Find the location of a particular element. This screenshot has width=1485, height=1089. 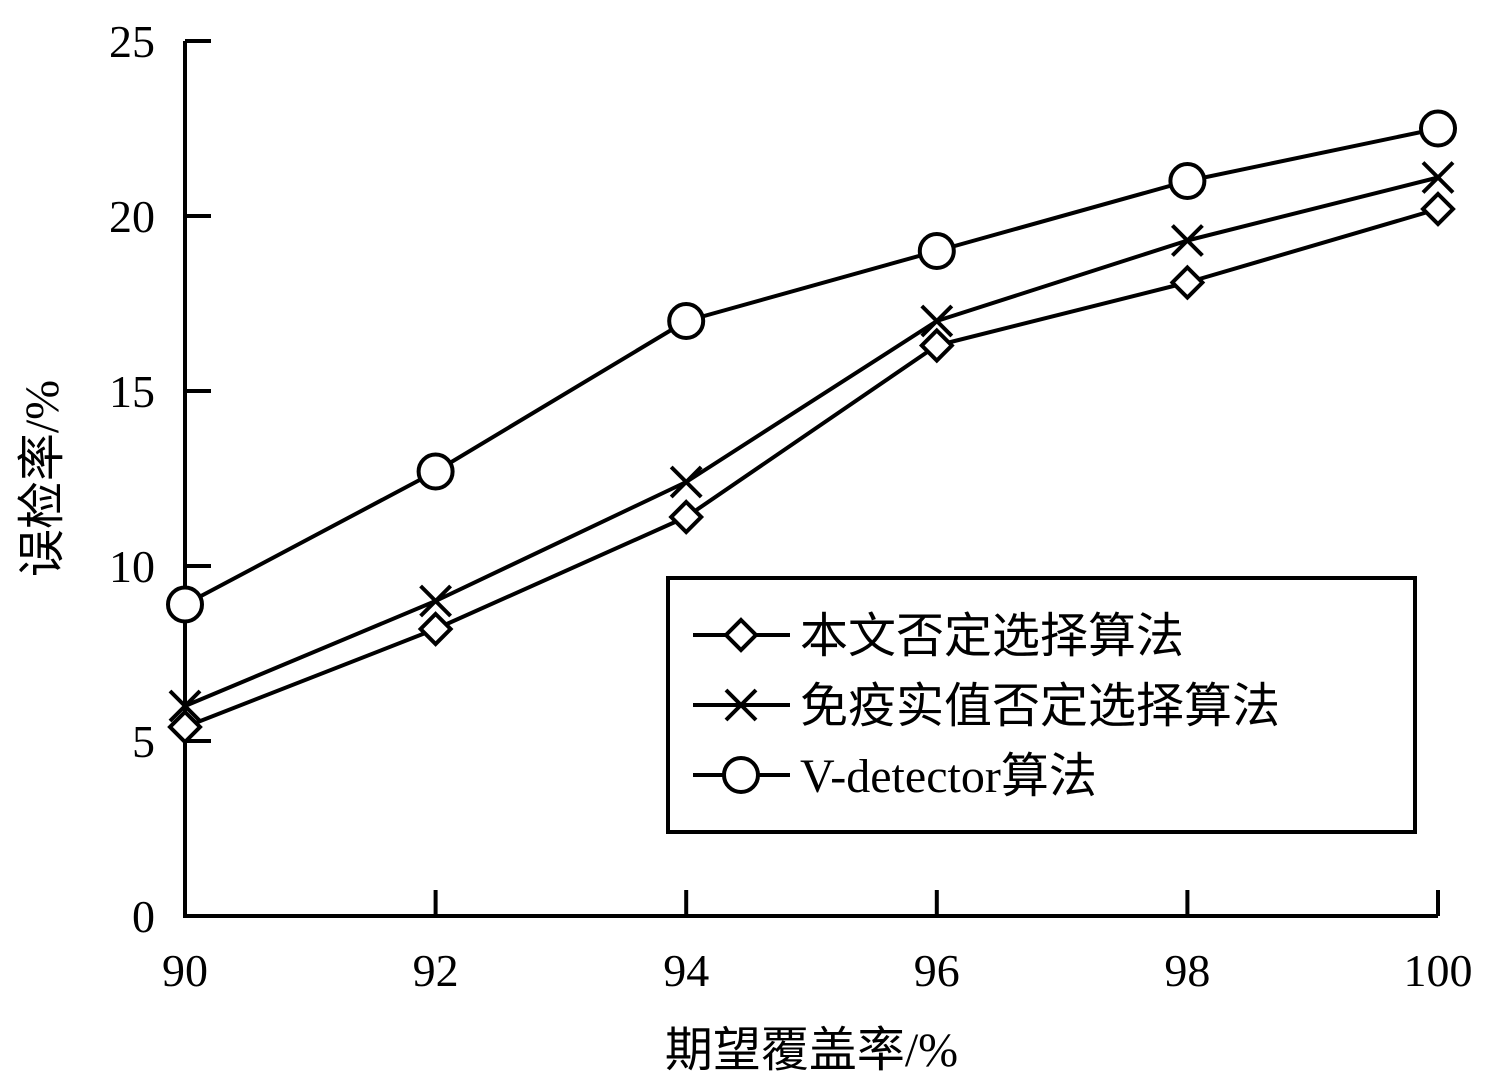

y-tick-label: 15 is located at coordinates (132, 391).